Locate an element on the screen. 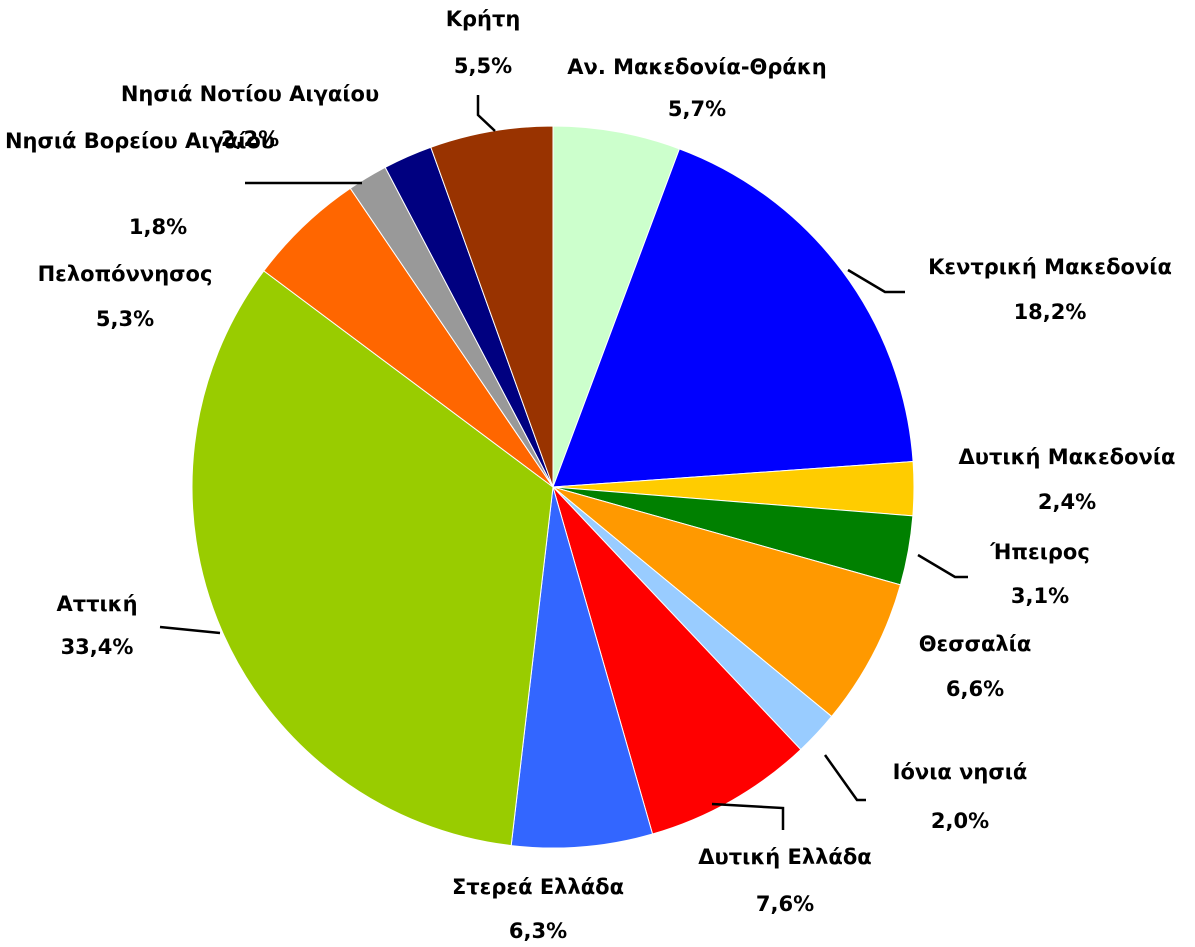  category-label: Στερεά Ελλάδα is located at coordinates (538, 887).